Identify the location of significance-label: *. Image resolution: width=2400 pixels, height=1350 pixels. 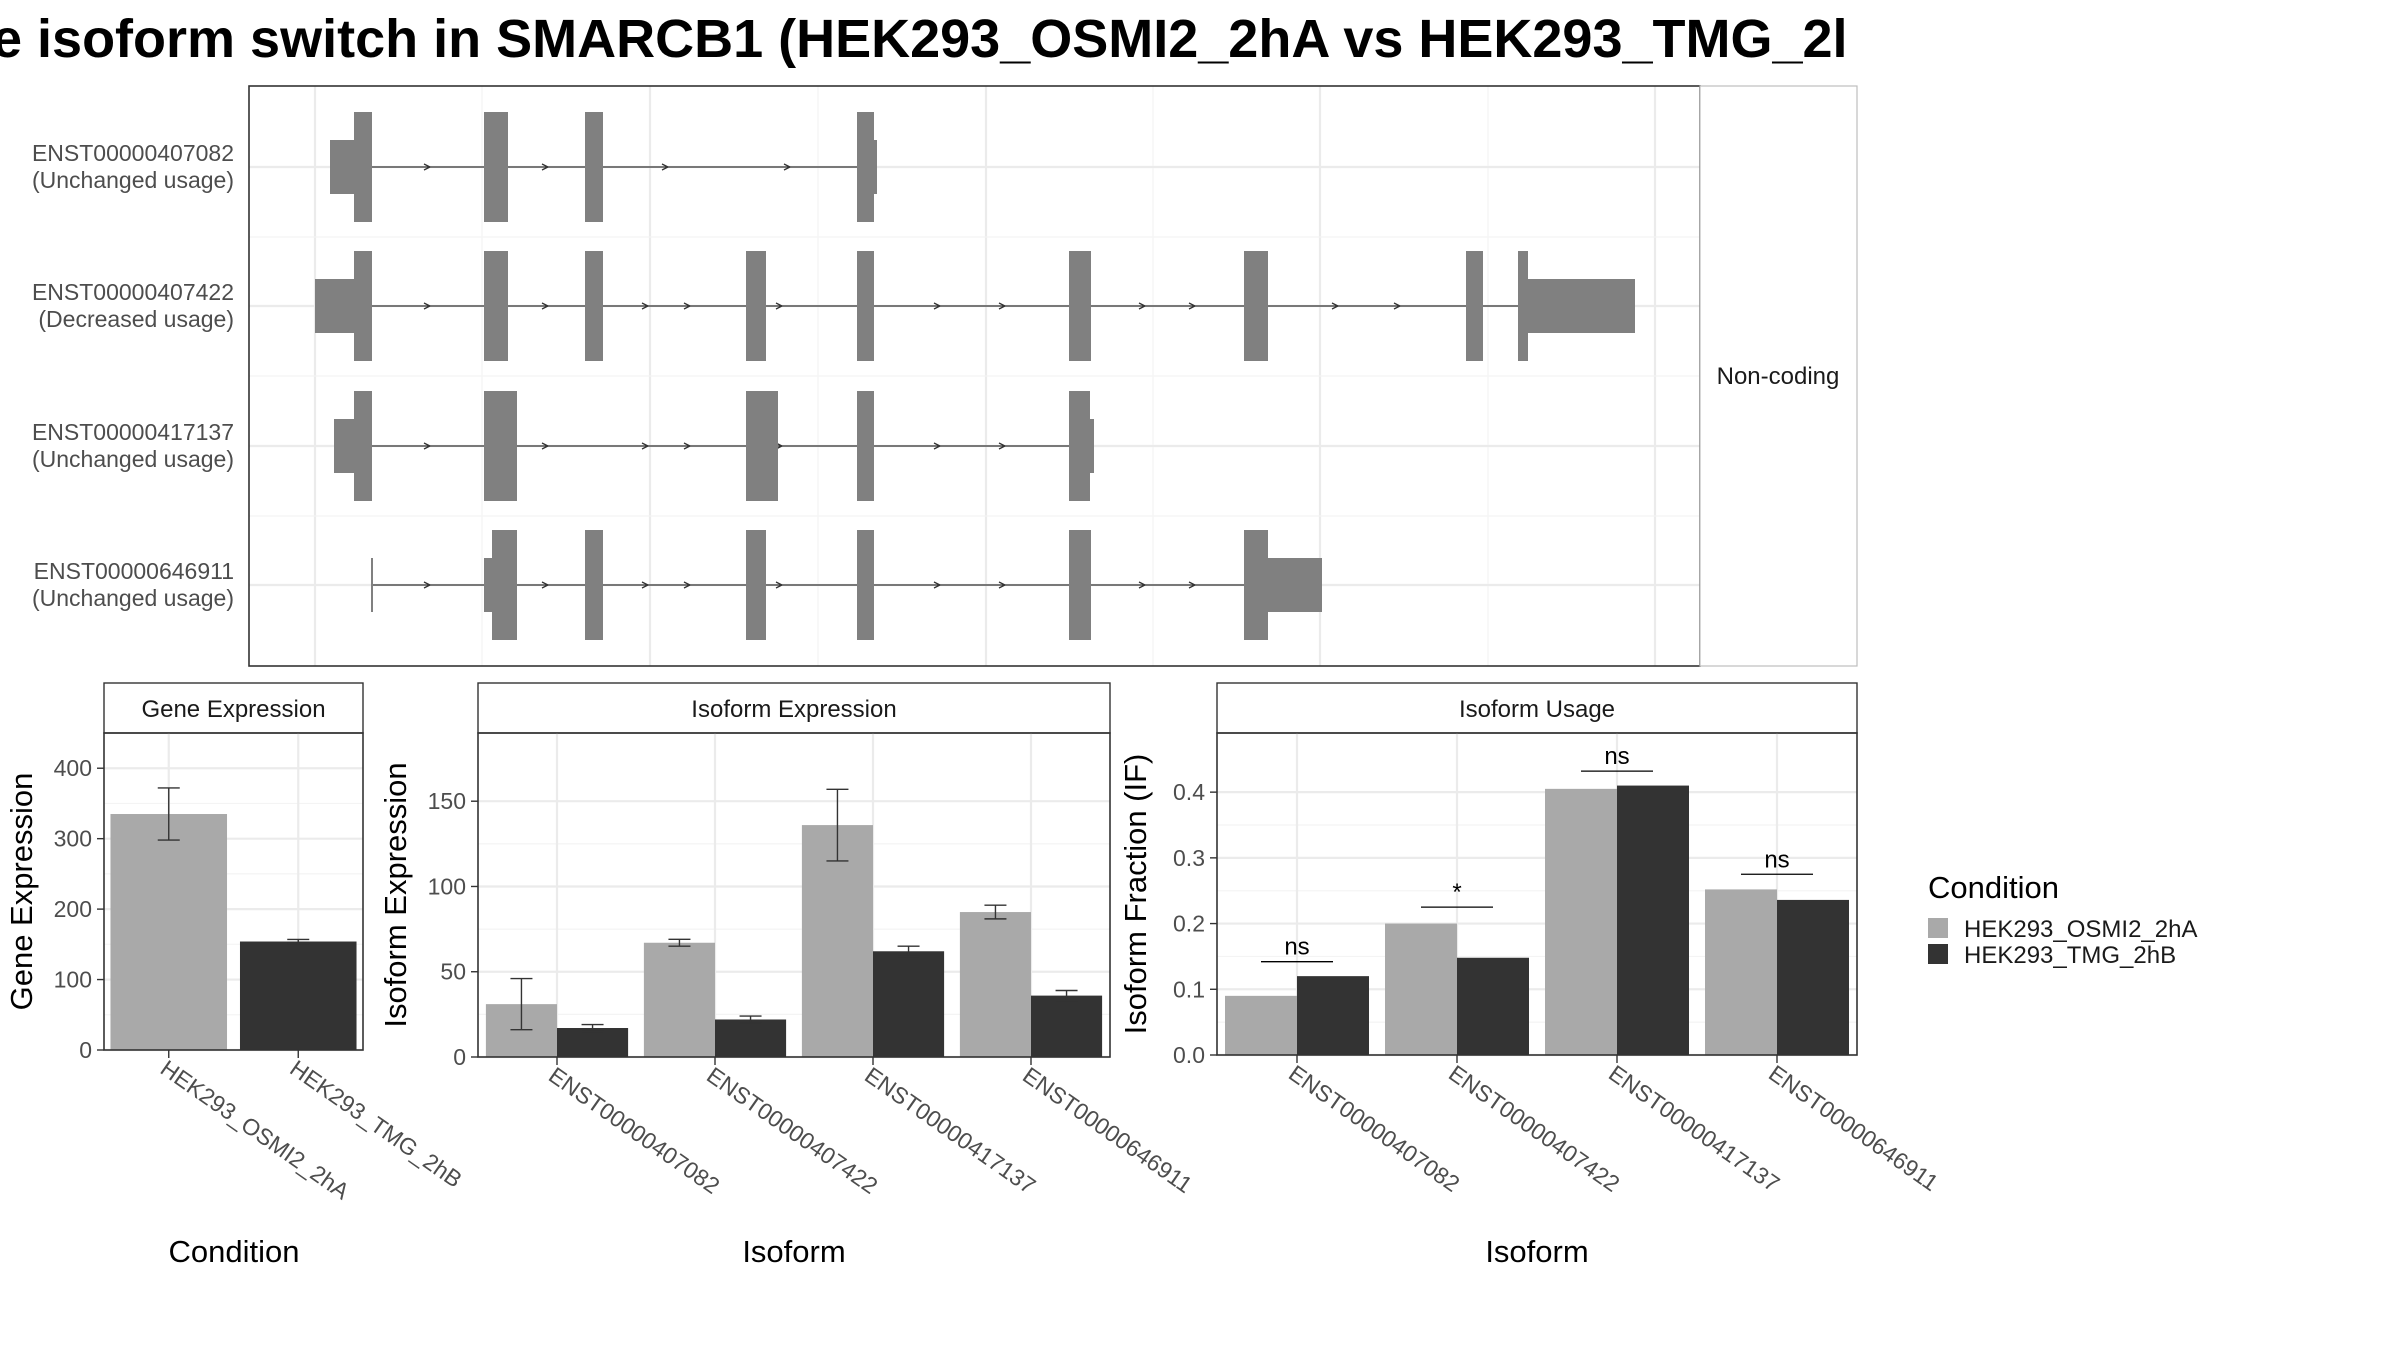
(1456, 892).